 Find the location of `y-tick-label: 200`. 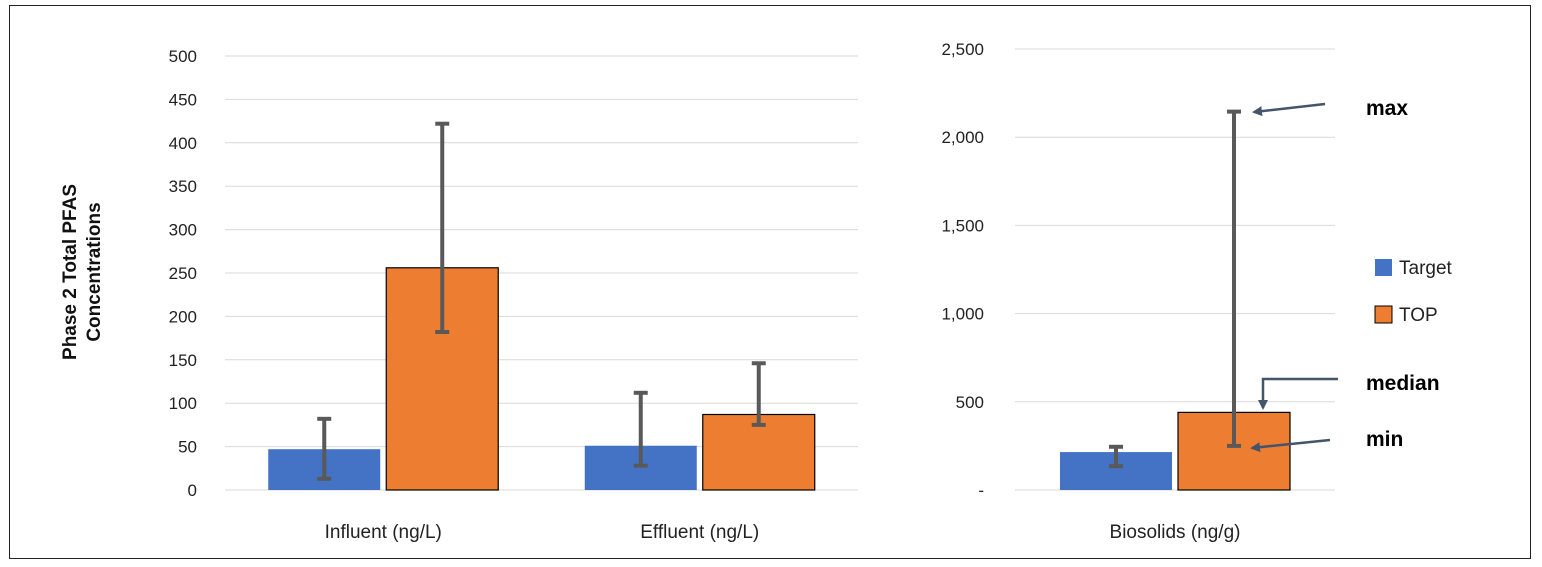

y-tick-label: 200 is located at coordinates (183, 316).